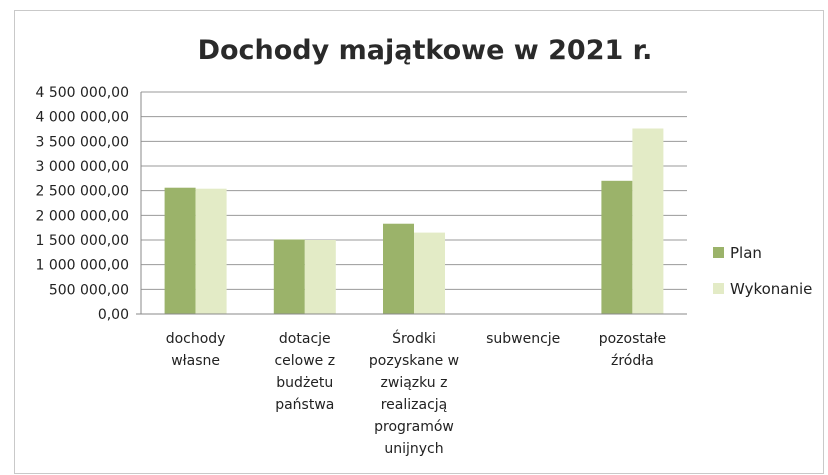 The width and height of the screenshot is (828, 475). What do you see at coordinates (414, 361) in the screenshot?
I see `x-category-label: pozyskane w` at bounding box center [414, 361].